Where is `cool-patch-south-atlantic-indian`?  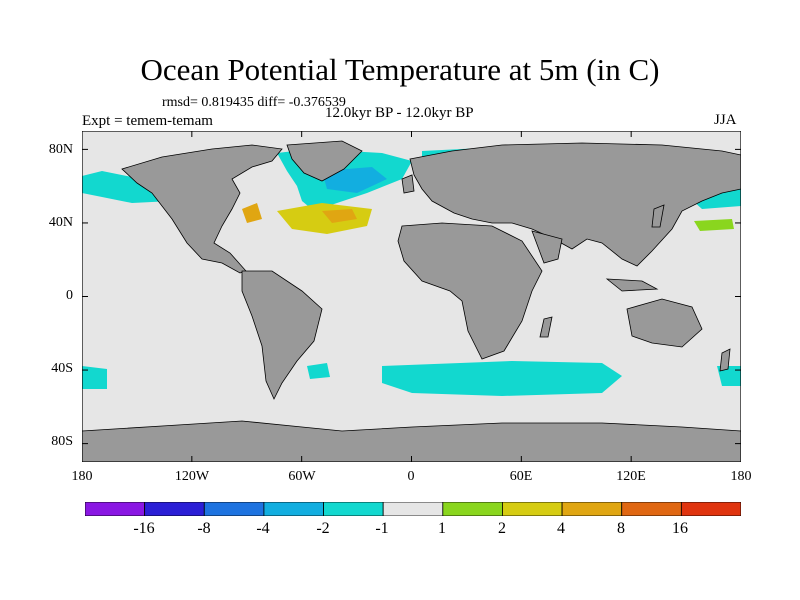 cool-patch-south-atlantic-indian is located at coordinates (502, 378).